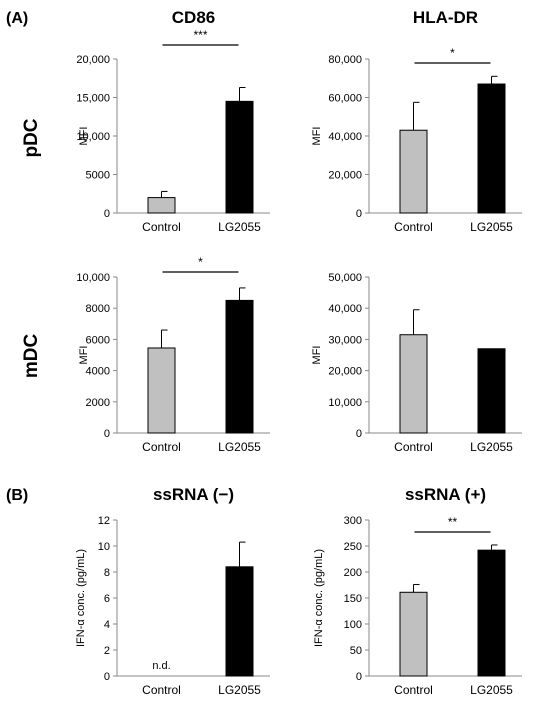 The image size is (550, 707). Describe the element at coordinates (104, 521) in the screenshot. I see `y-tick-label: 12` at that location.